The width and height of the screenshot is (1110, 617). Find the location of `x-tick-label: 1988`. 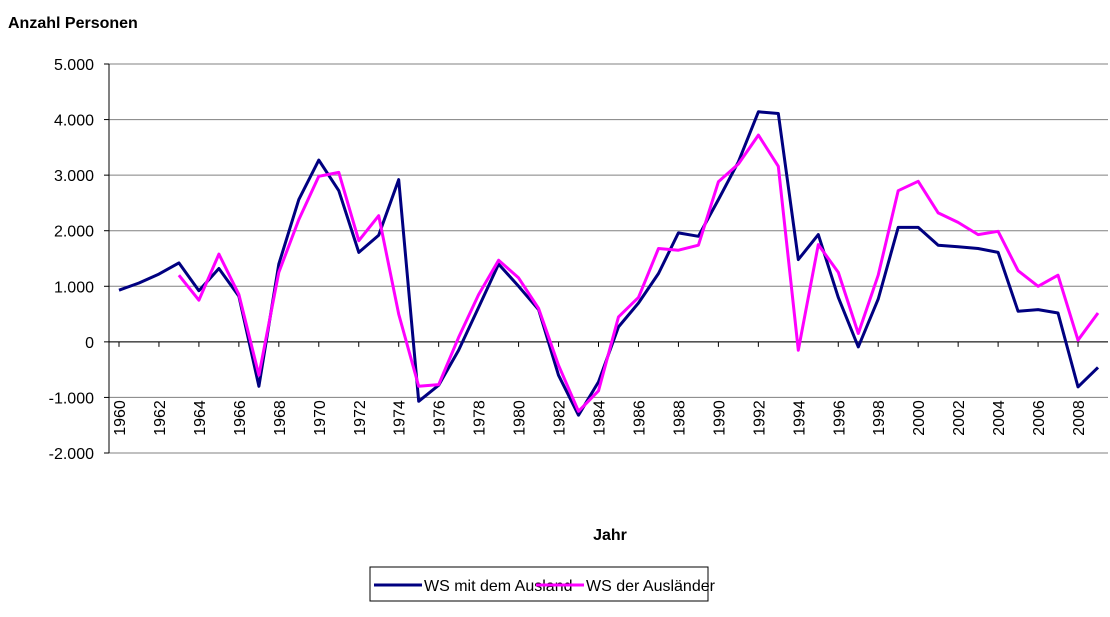

x-tick-label: 1988 is located at coordinates (679, 418).